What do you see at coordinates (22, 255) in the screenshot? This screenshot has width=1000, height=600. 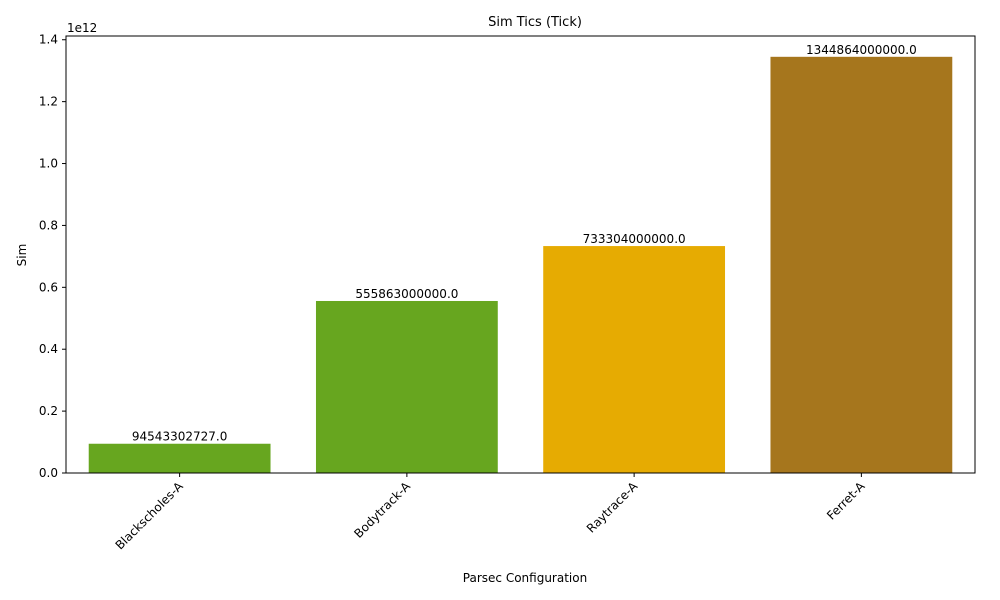 I see `y-axis-label: Sim` at bounding box center [22, 255].